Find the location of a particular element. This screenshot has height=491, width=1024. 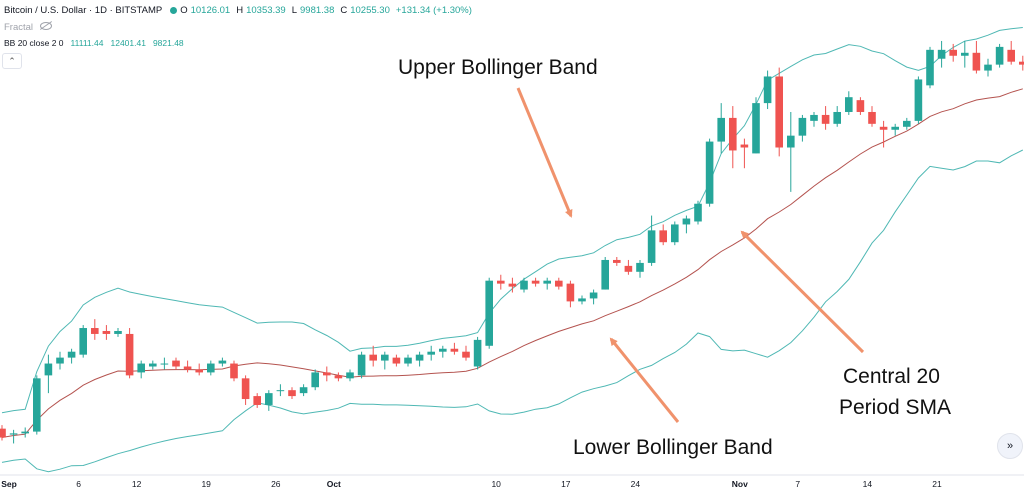

fractal-indicator: Fractal is located at coordinates (29, 27).